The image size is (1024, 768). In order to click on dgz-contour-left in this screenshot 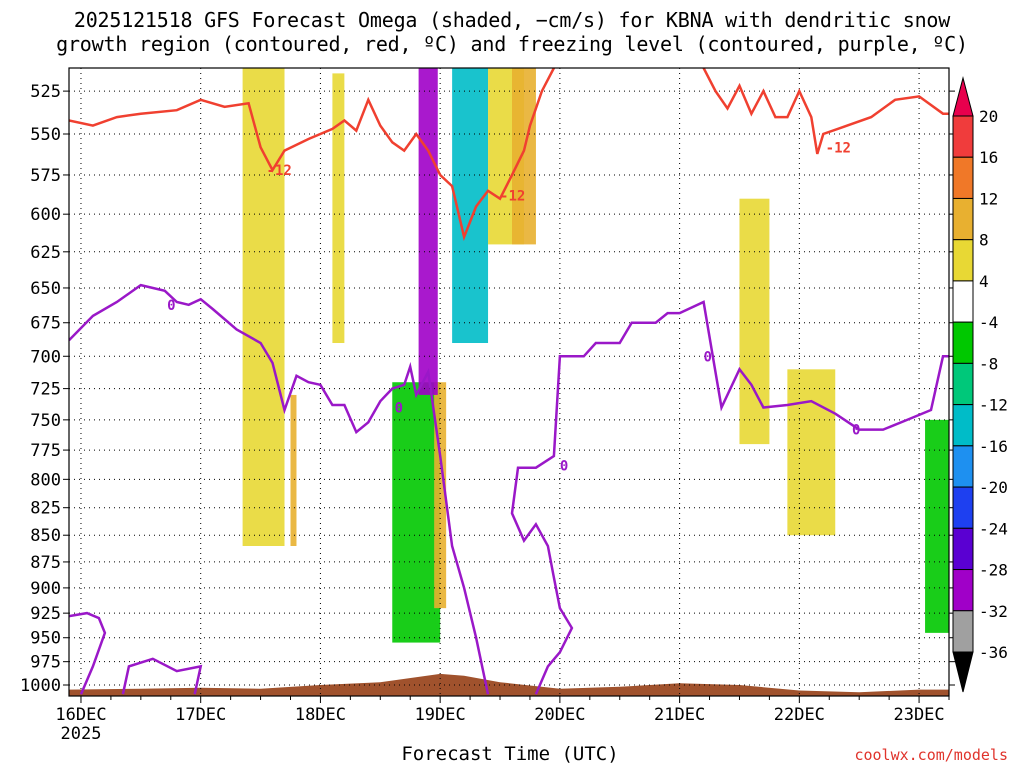, I will do `click(312, 155)`.